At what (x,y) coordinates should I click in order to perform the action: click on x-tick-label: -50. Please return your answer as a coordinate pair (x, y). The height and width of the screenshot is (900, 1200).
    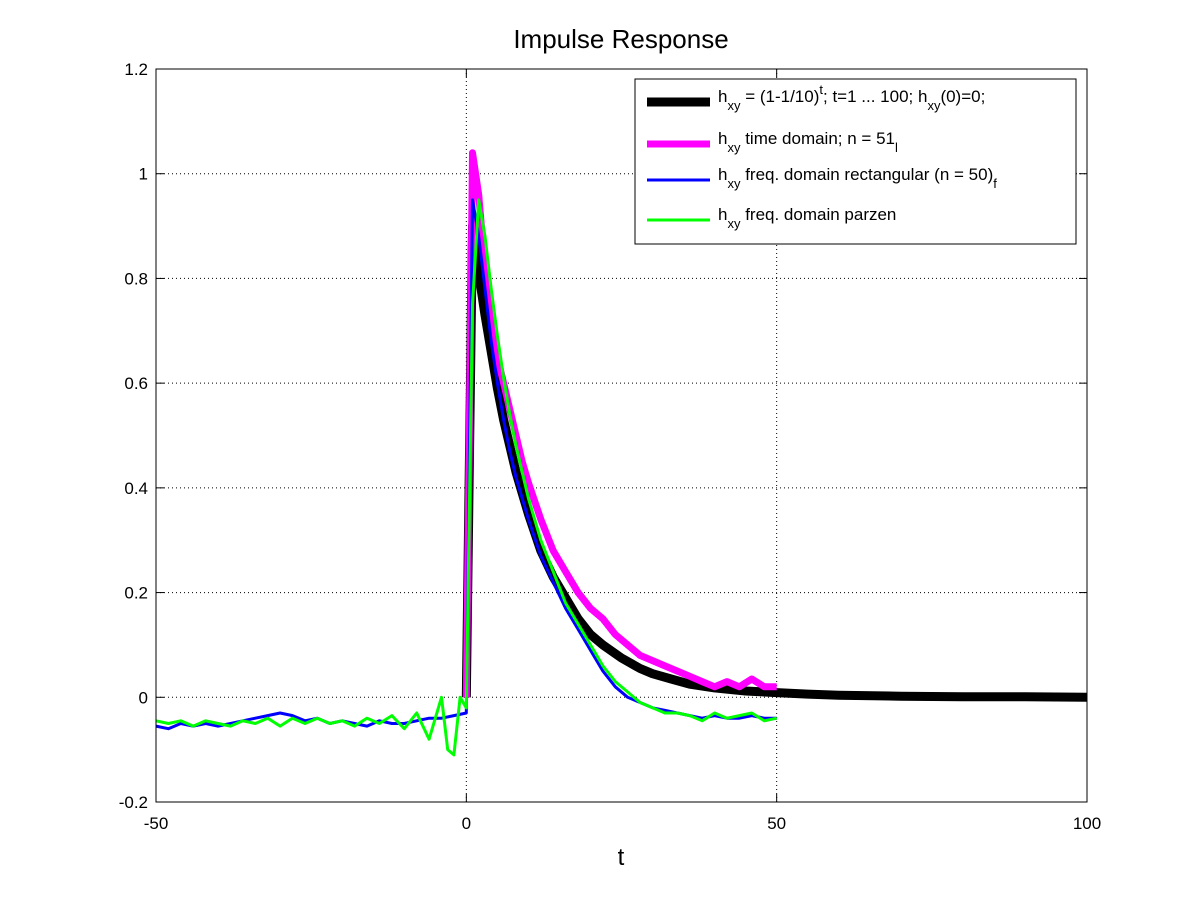
    Looking at the image, I should click on (156, 823).